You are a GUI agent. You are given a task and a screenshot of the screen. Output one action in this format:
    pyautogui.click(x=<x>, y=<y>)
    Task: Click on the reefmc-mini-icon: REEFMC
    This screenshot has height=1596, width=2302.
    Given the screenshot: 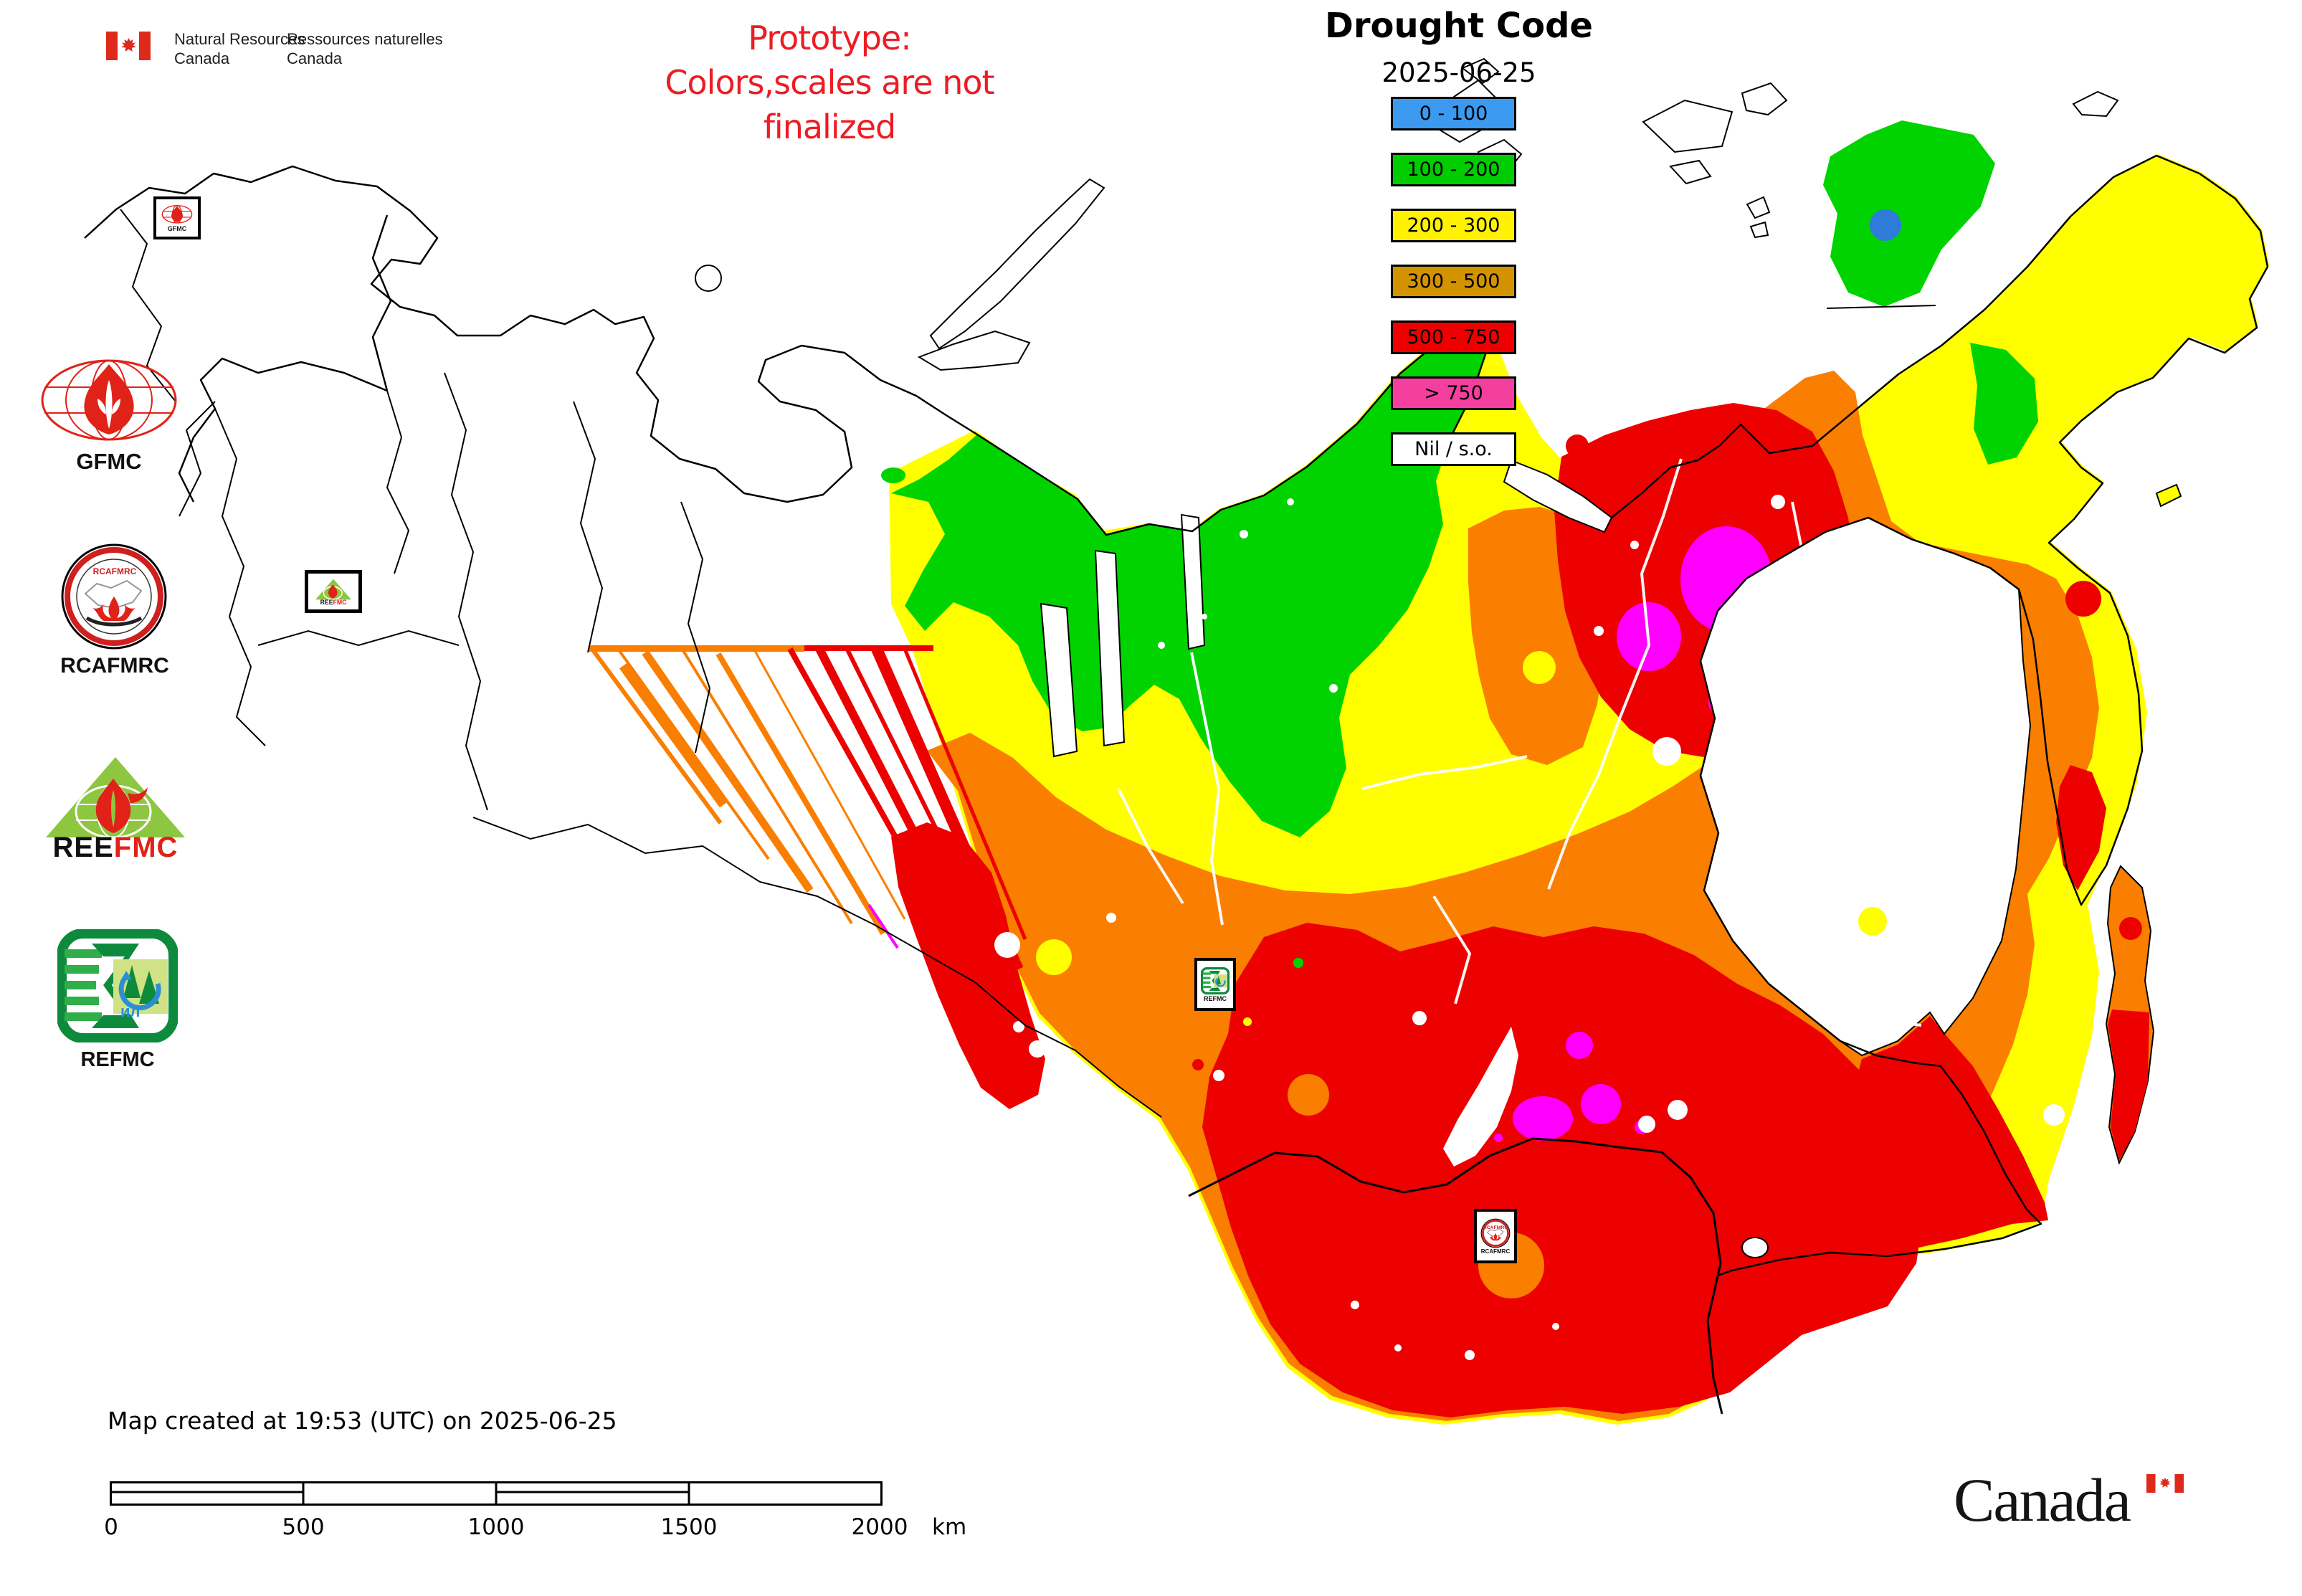 What is the action you would take?
    pyautogui.click(x=333, y=592)
    